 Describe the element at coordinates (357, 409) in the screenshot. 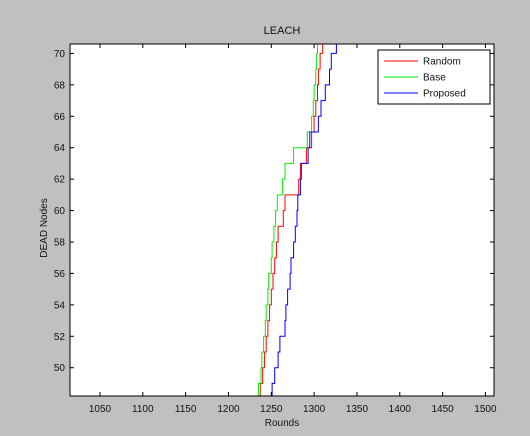

I see `x-tick-label: 1350` at that location.